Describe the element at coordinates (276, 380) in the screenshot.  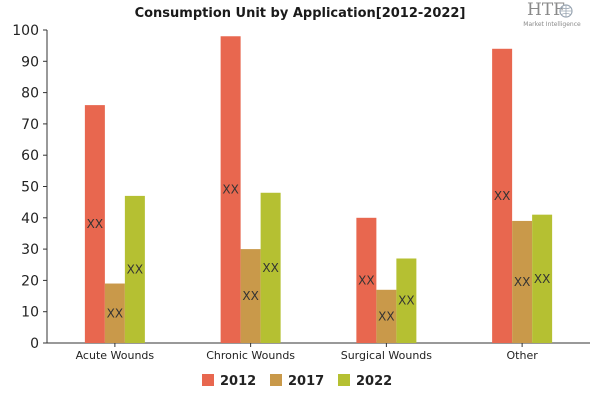
I see `legend-swatch-2017` at that location.